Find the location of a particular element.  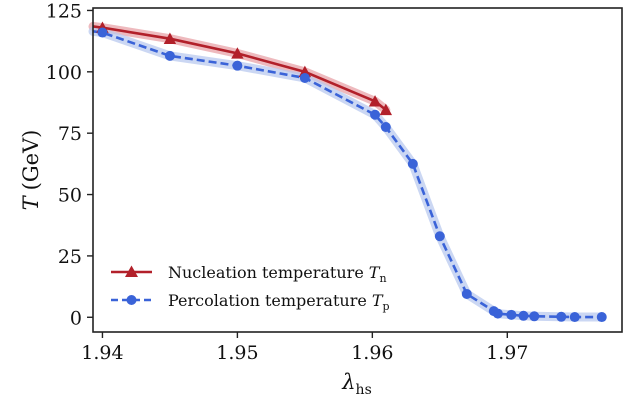

y-axis-label-unit: (GeV) is located at coordinates (31, 160).